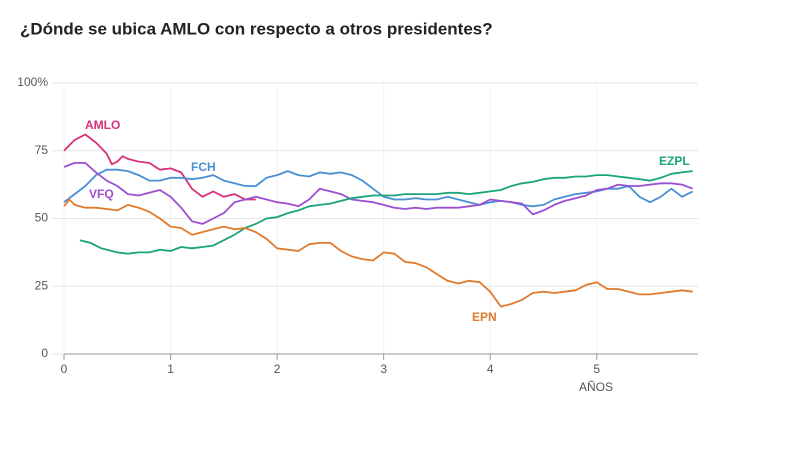 The height and width of the screenshot is (450, 804). Describe the element at coordinates (32, 82) in the screenshot. I see `y-tick-label: 100%` at that location.